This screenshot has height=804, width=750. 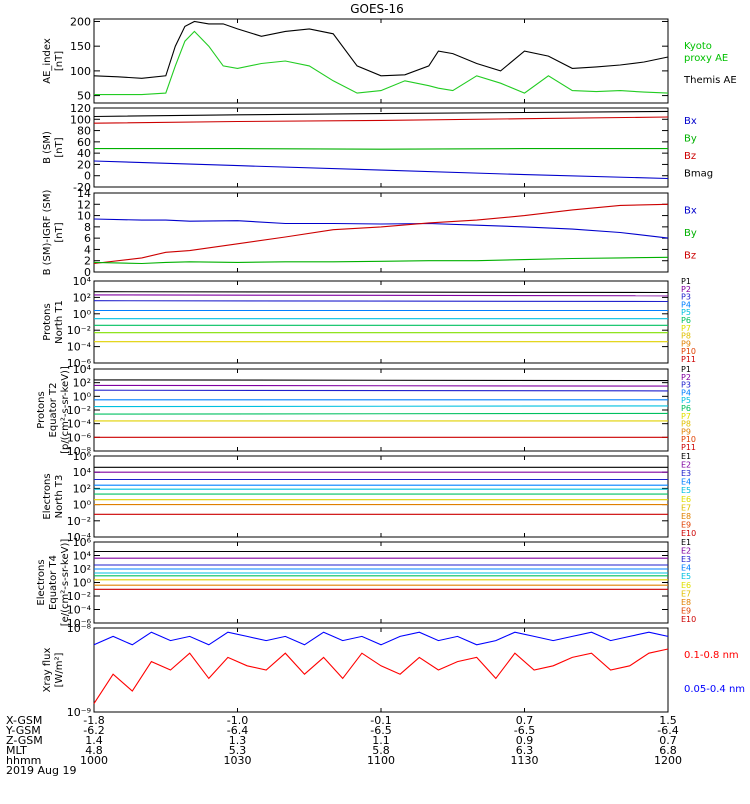 I want to click on panel-2-yticklabel-1: 2, so click(x=87, y=261).